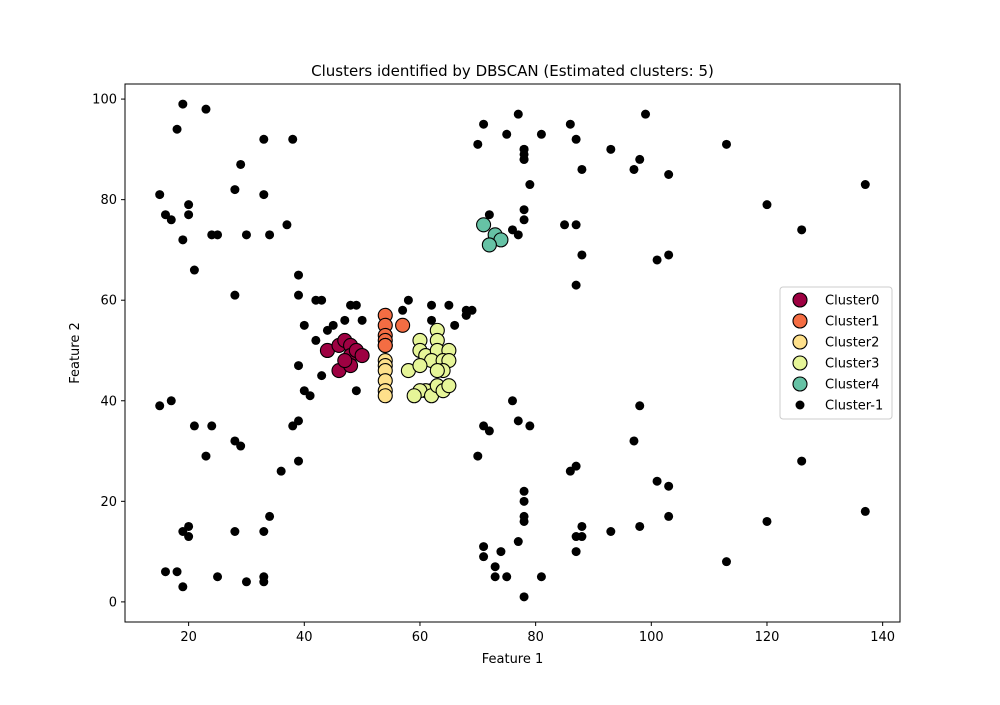 The image size is (1000, 705). I want to click on x-tick-label: 140, so click(882, 637).